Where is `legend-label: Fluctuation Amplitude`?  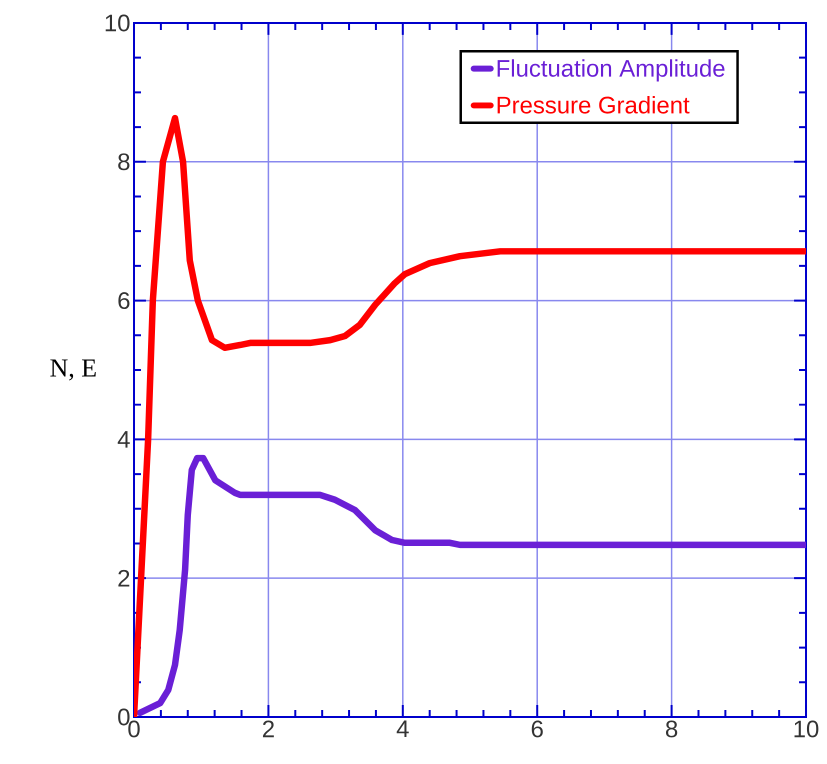 legend-label: Fluctuation Amplitude is located at coordinates (611, 70).